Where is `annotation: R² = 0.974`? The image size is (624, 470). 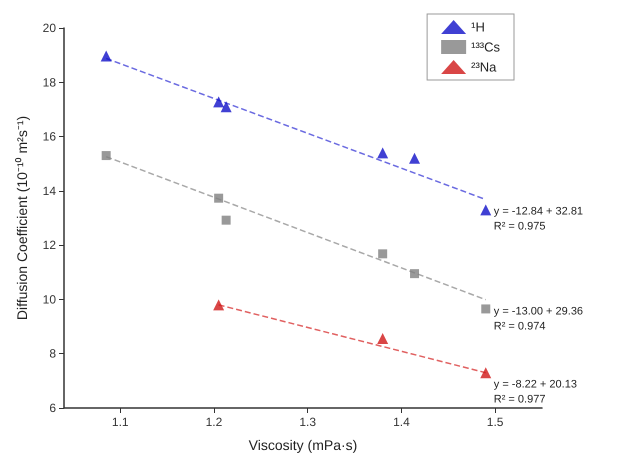 annotation: R² = 0.974 is located at coordinates (520, 326).